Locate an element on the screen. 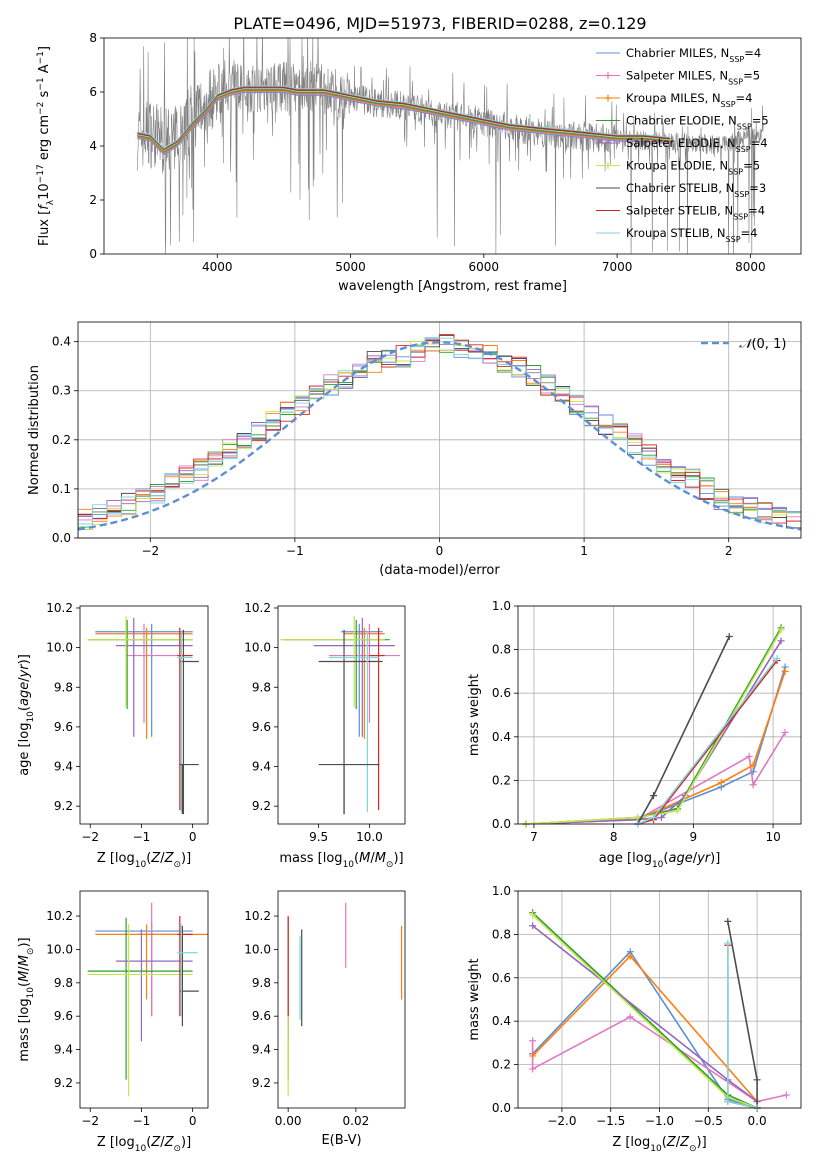 This screenshot has width=819, height=1170. legend-entry: Chabrier MILES, NSSP=4 is located at coordinates (693, 55).